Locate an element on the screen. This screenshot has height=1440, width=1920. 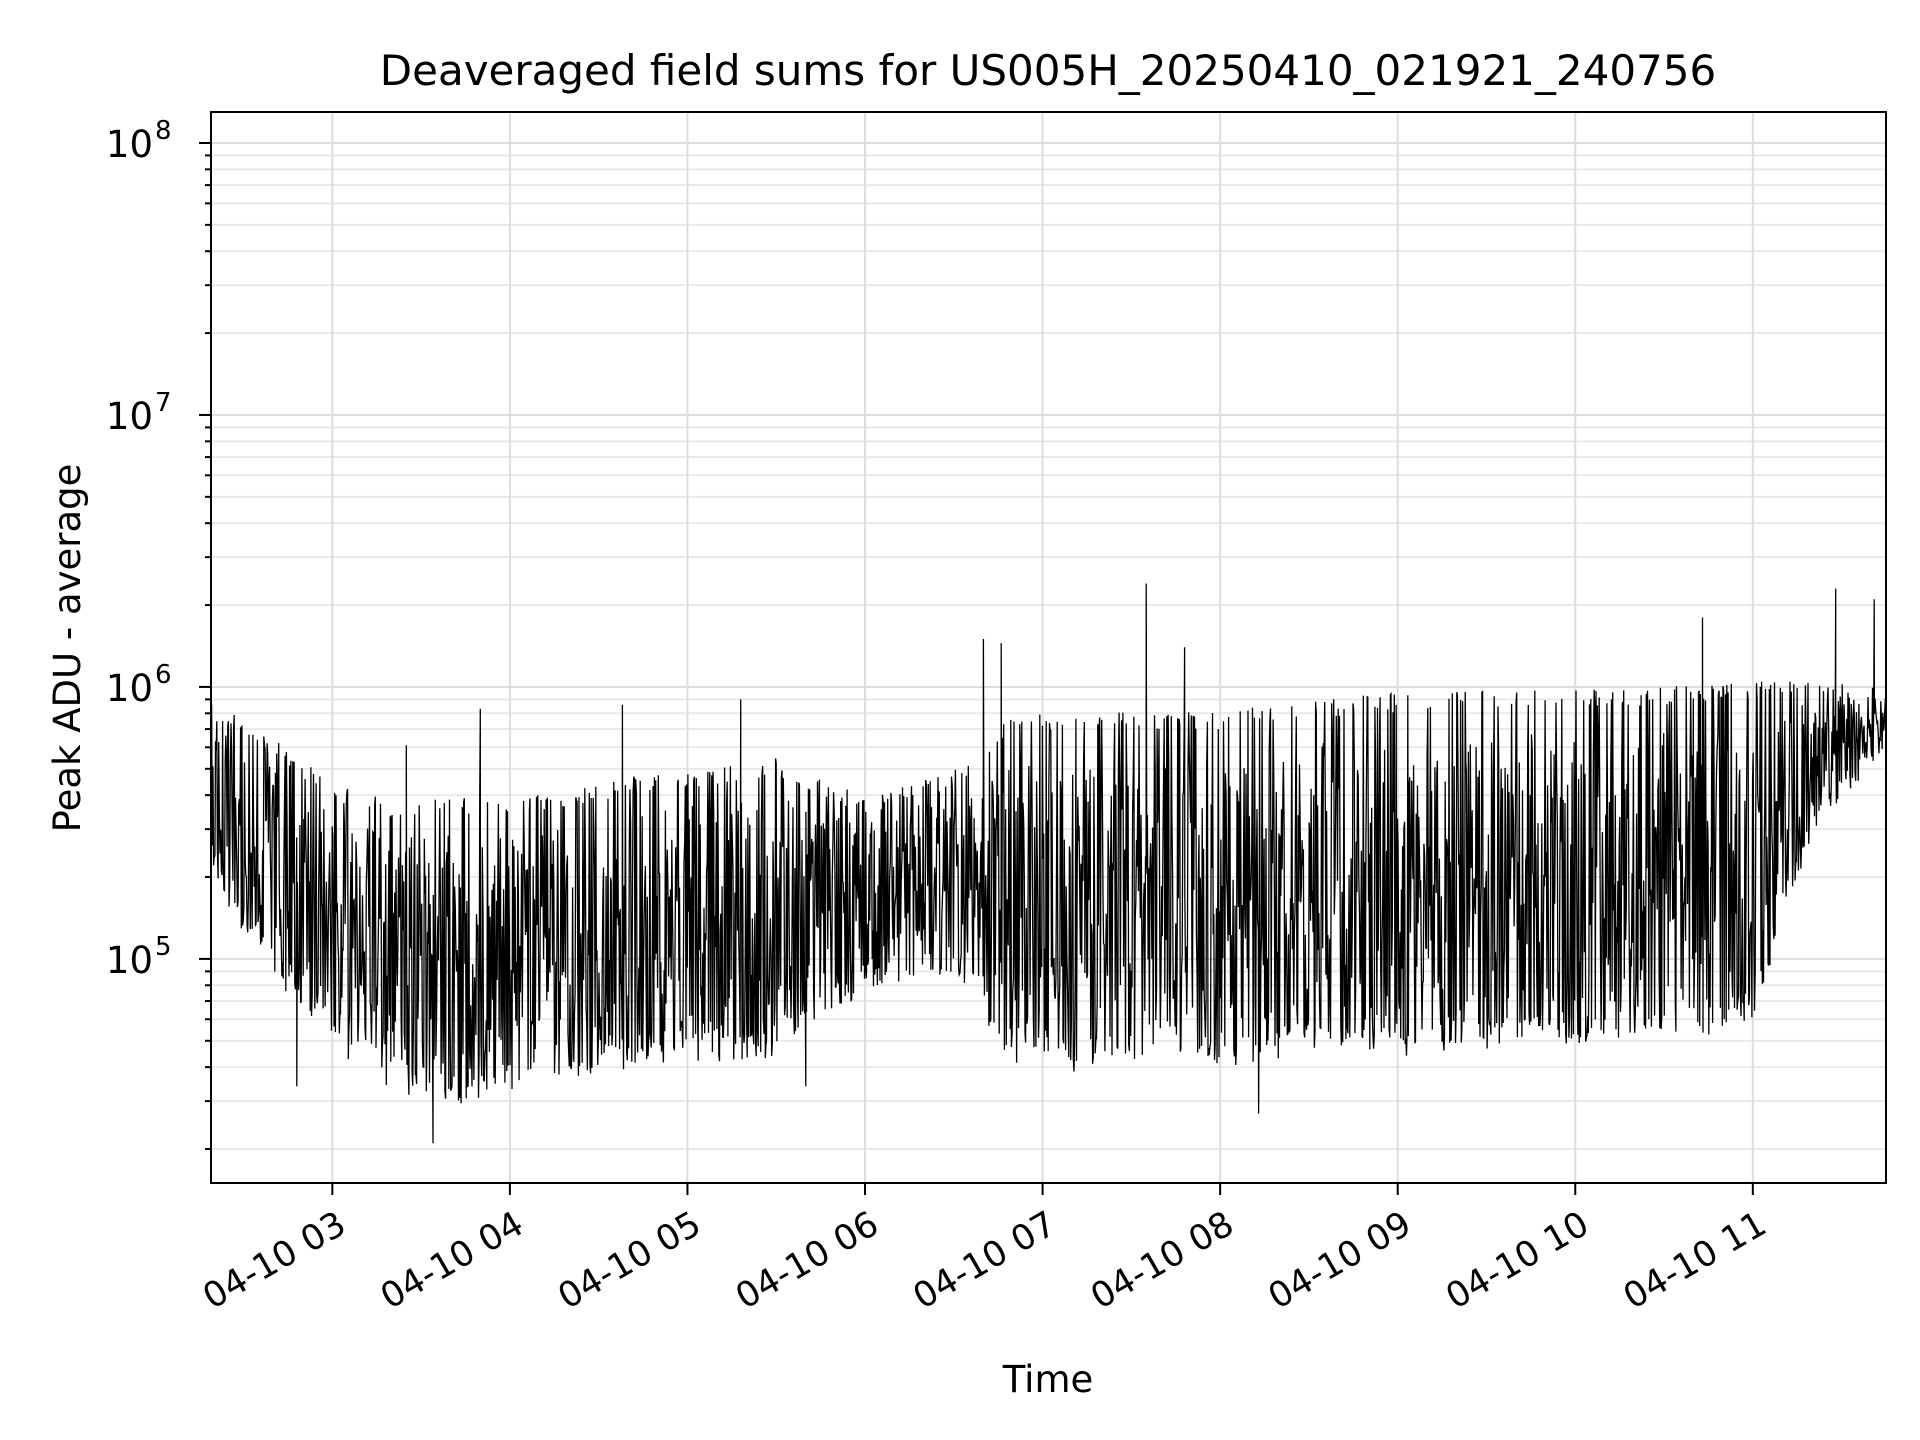
y-tick-exponent: 7 is located at coordinates (163, 403).